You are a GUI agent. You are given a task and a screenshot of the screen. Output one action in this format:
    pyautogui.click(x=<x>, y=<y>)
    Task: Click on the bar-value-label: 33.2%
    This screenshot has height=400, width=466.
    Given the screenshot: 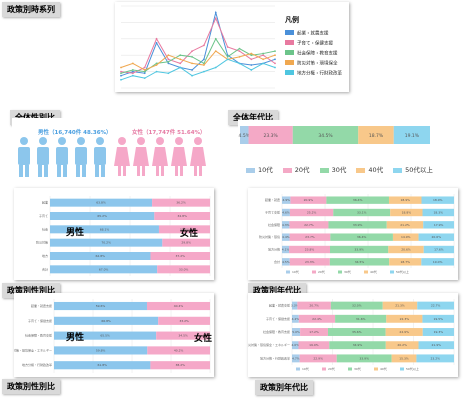 What is the action you would take?
    pyautogui.click(x=184, y=321)
    